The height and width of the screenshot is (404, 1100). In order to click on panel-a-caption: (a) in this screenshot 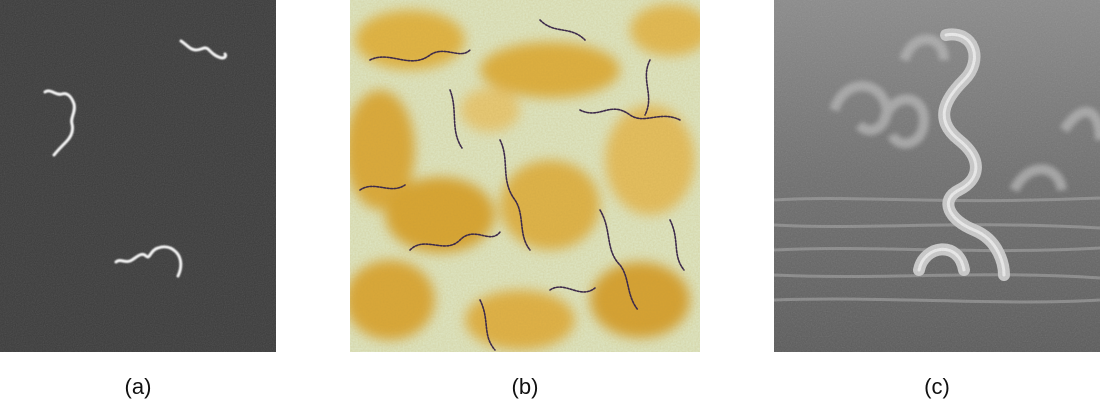, I will do `click(138, 386)`.